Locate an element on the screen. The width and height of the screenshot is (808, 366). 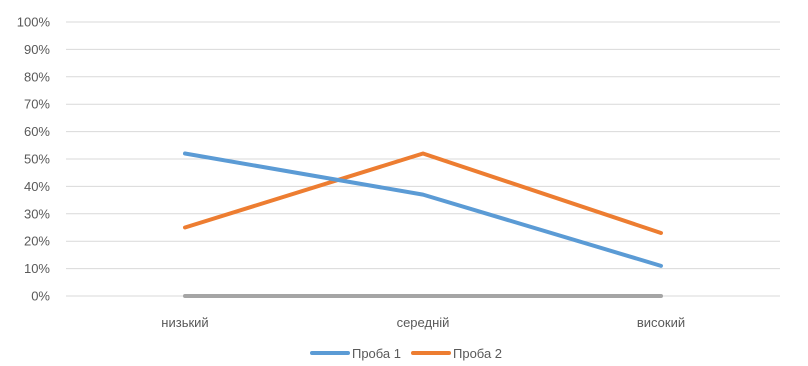
y-tick-label: 60% is located at coordinates (37, 131).